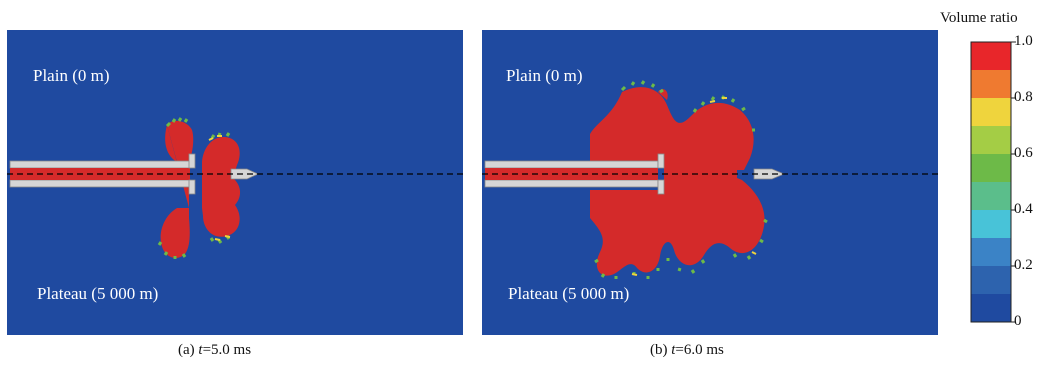  What do you see at coordinates (1018, 321) in the screenshot?
I see `legend-tick-0: 0` at bounding box center [1018, 321].